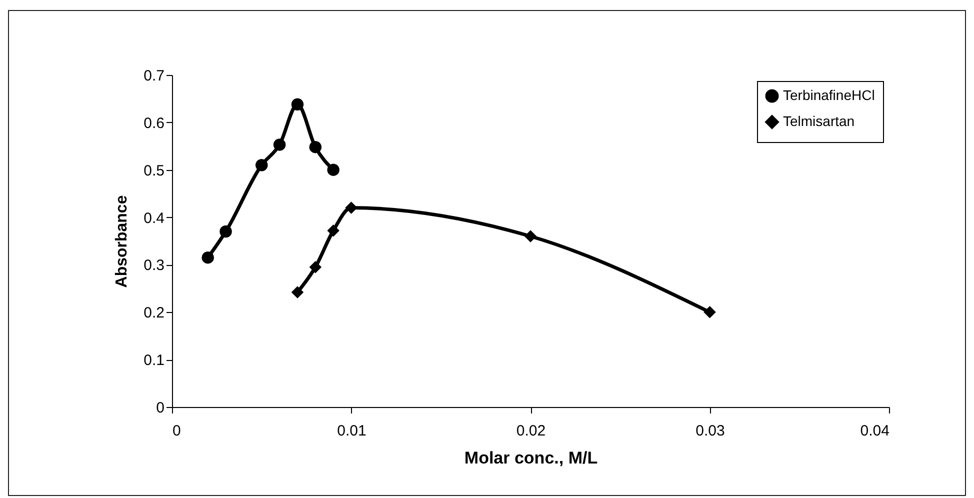  What do you see at coordinates (531, 458) in the screenshot?
I see `x-axis-title: Molar conc., M/L` at bounding box center [531, 458].